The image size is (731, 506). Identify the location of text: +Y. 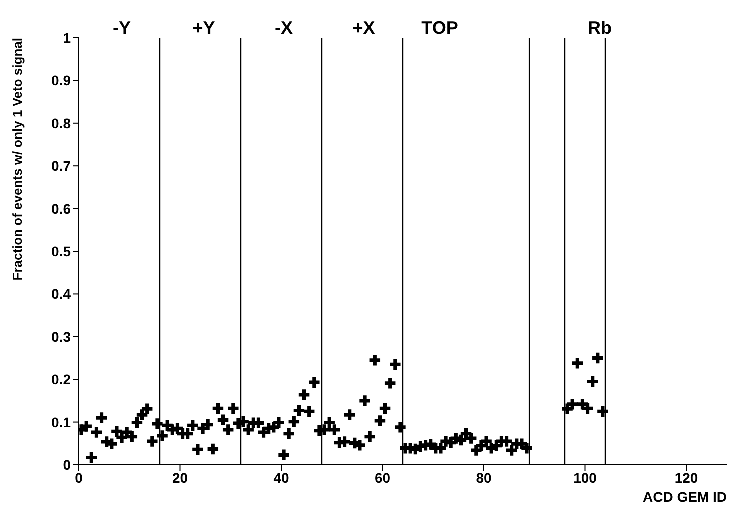
(204, 28).